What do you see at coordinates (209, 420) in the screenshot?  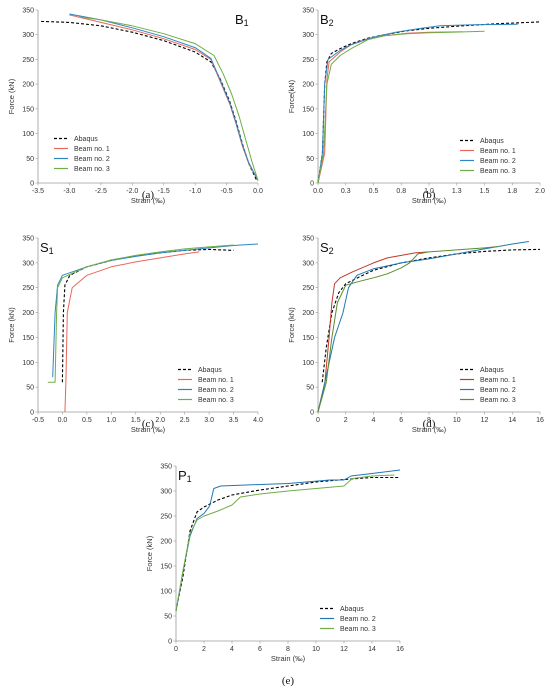 I see `x-tick-label: 3.0` at bounding box center [209, 420].